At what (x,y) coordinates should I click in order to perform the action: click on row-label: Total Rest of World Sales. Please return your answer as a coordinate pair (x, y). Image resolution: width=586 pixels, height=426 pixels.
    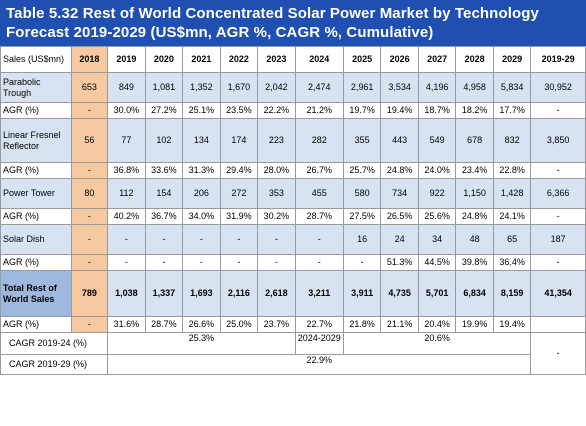
    Looking at the image, I should click on (36, 293).